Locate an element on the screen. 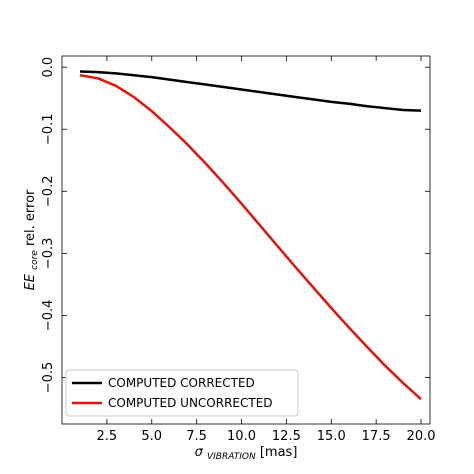  x-tick-label: 15.0 is located at coordinates (331, 436).